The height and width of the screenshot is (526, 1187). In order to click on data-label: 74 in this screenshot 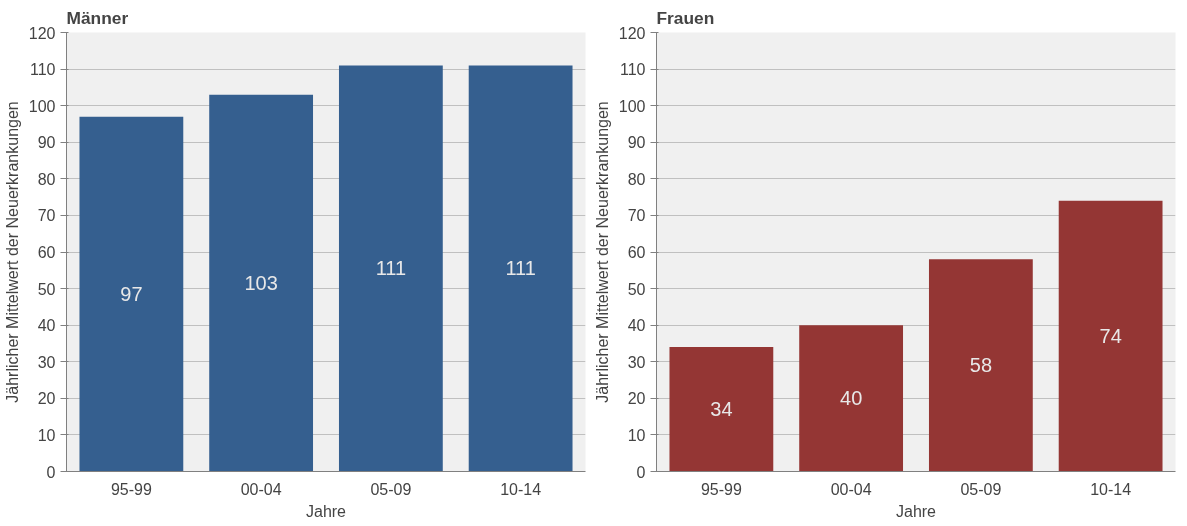, I will do `click(1110, 336)`.